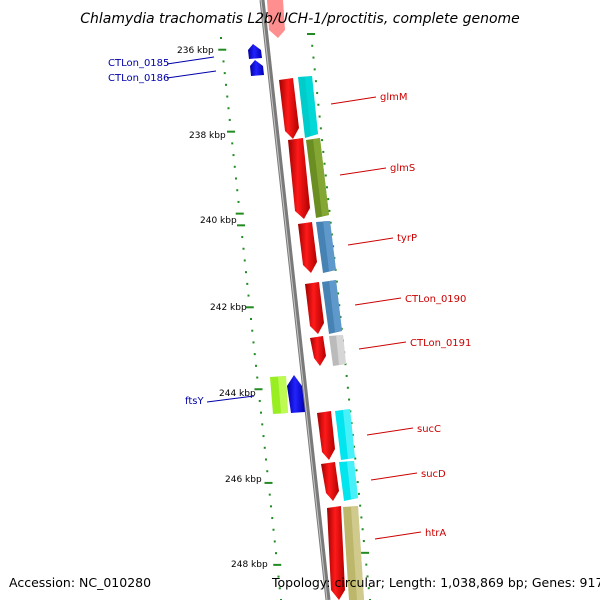 The width and height of the screenshot is (600, 600). I want to click on gene-label-CTLon-0191: CTLon_0191, so click(440, 343).